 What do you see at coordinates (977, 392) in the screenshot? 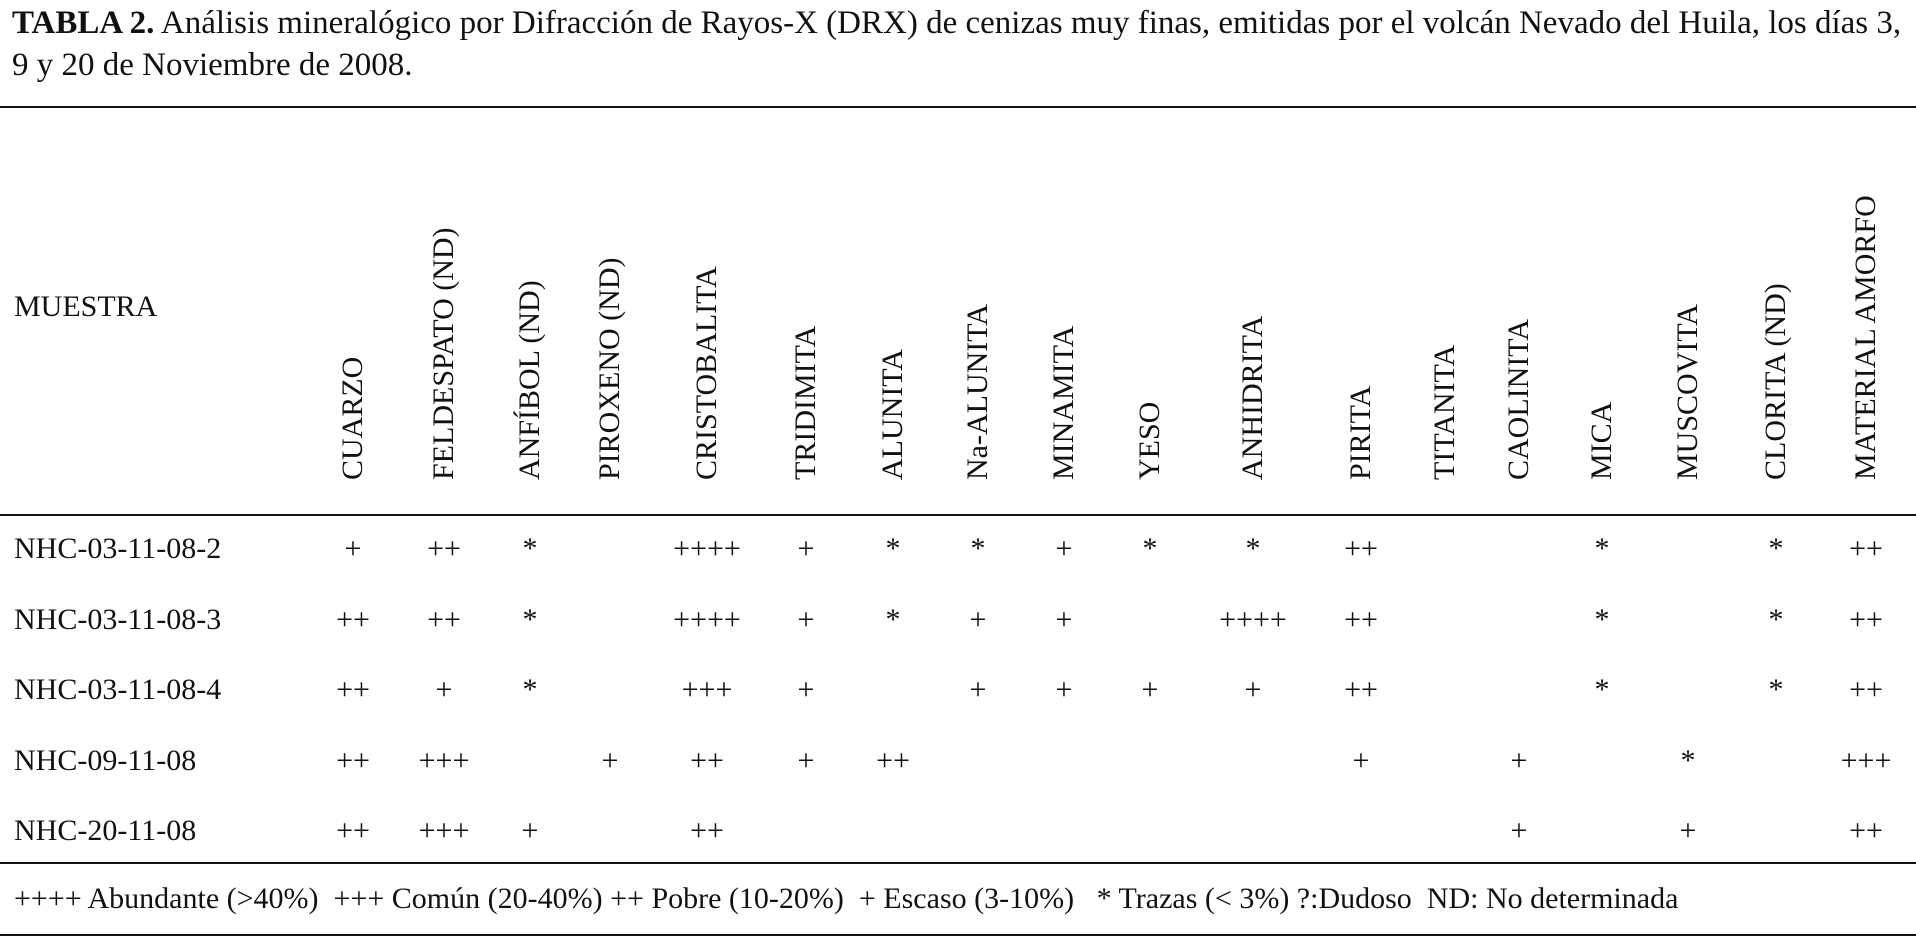
I see `column-header-label: Na-ALUNITA` at bounding box center [977, 392].